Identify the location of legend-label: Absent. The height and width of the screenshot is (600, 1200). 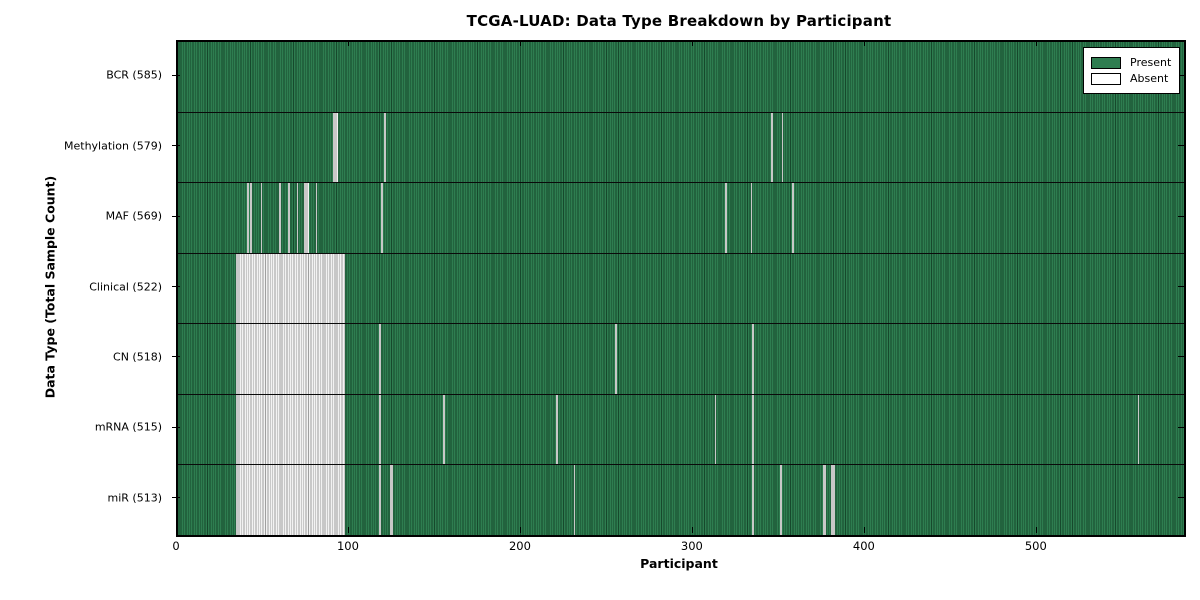
(1149, 78).